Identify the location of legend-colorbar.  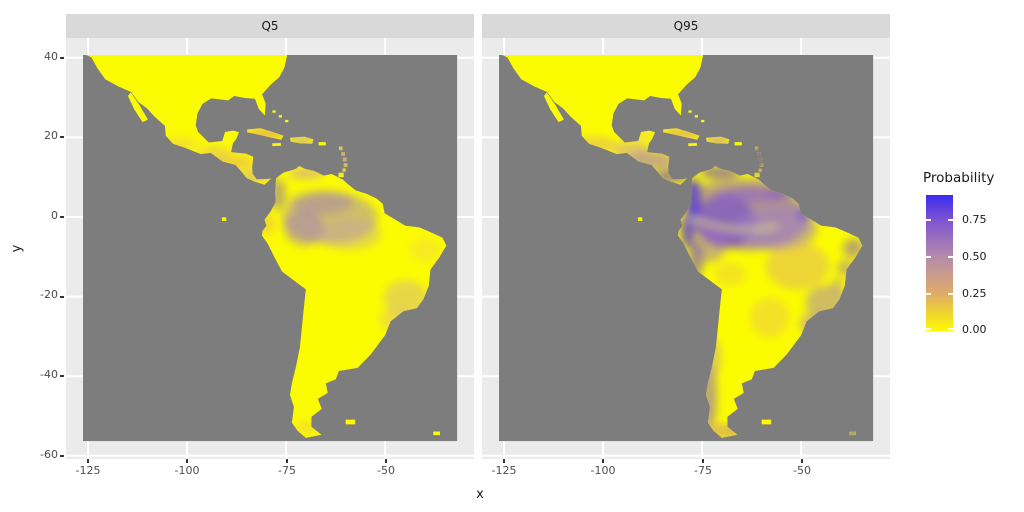
(939, 263).